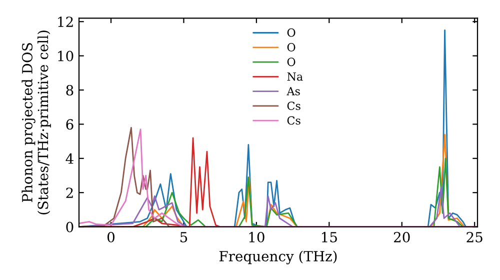 This screenshot has height=280, width=500. Describe the element at coordinates (65, 21) in the screenshot. I see `y-tick-label: 12` at that location.